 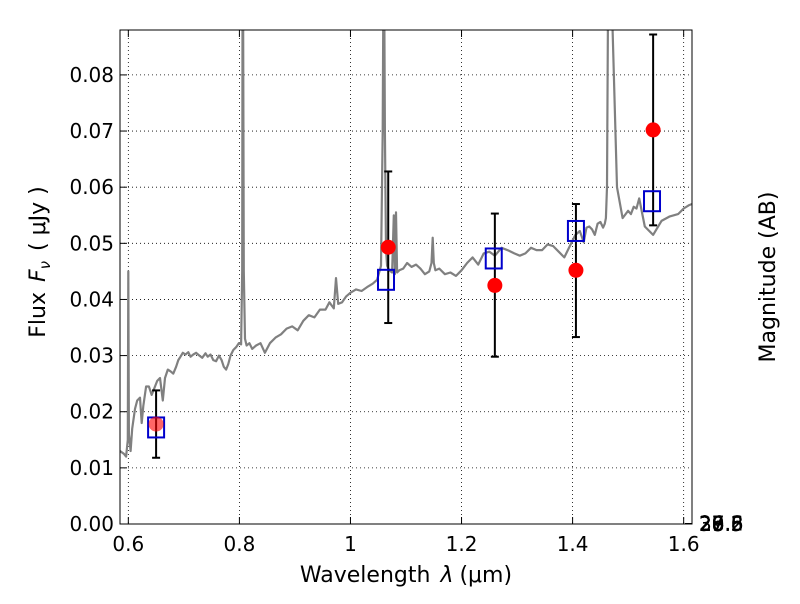 I want to click on magnitude-tick-label: 30, so click(x=711, y=524).